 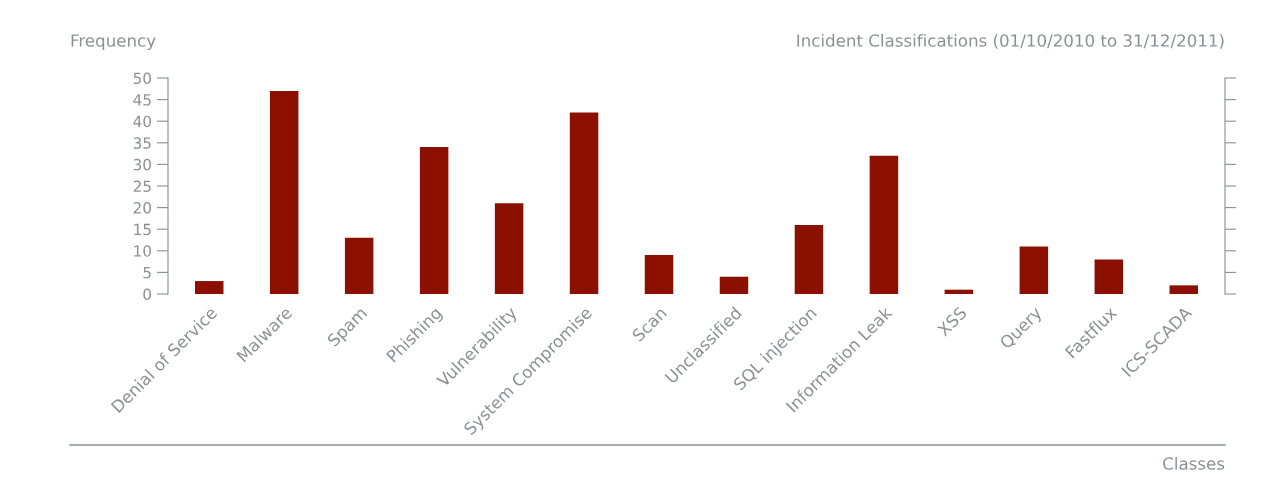 I want to click on y-tick-label: 30, so click(x=142, y=164).